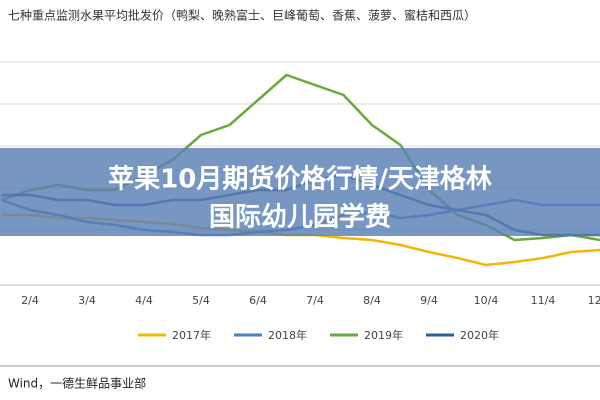 Image resolution: width=600 pixels, height=400 pixels. Describe the element at coordinates (372, 300) in the screenshot. I see `x-tick-label: 8/4` at that location.